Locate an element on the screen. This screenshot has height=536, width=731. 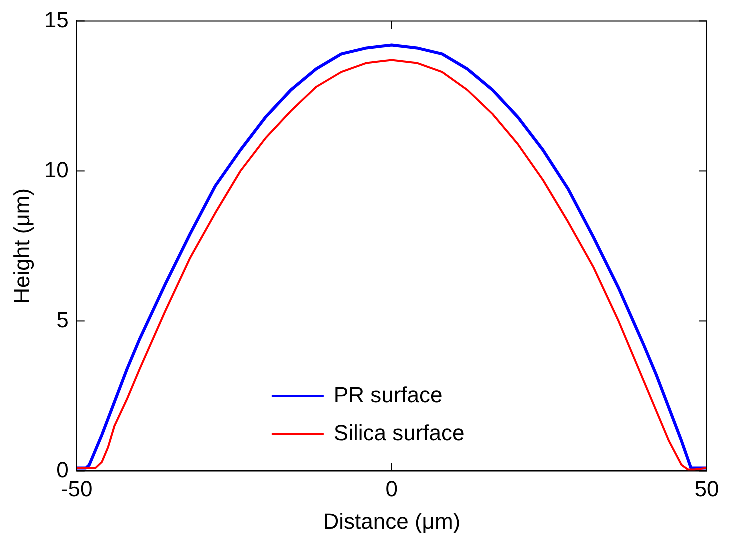
y-tick-label: 10 is located at coordinates (56, 169).